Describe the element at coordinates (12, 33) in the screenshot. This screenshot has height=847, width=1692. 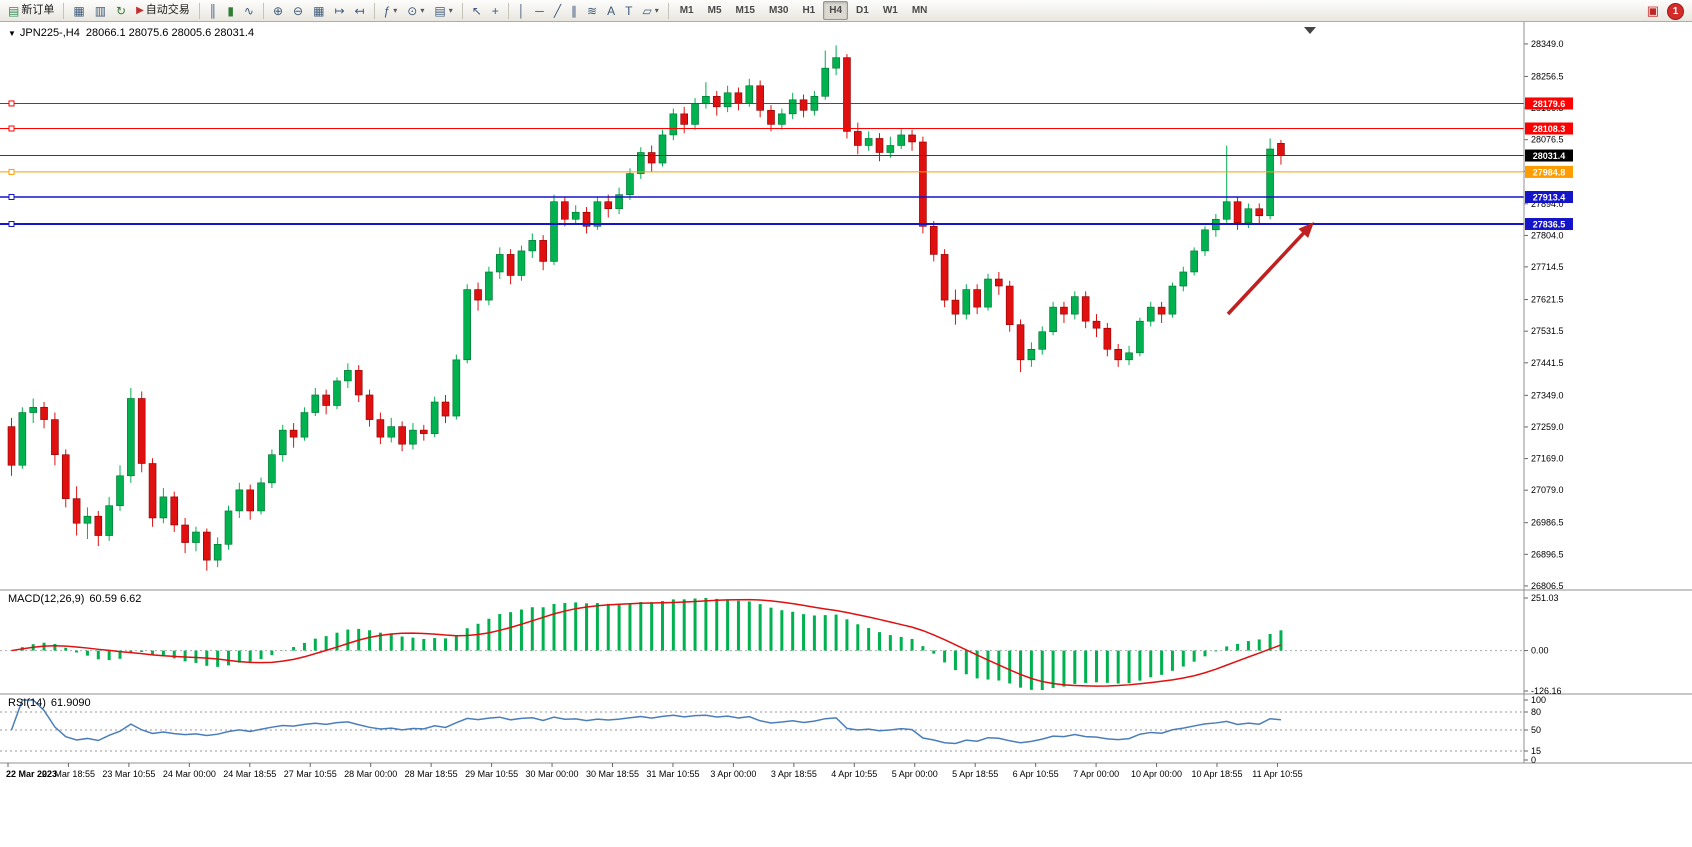
I see `collapse-chart-icon: ▼` at that location.